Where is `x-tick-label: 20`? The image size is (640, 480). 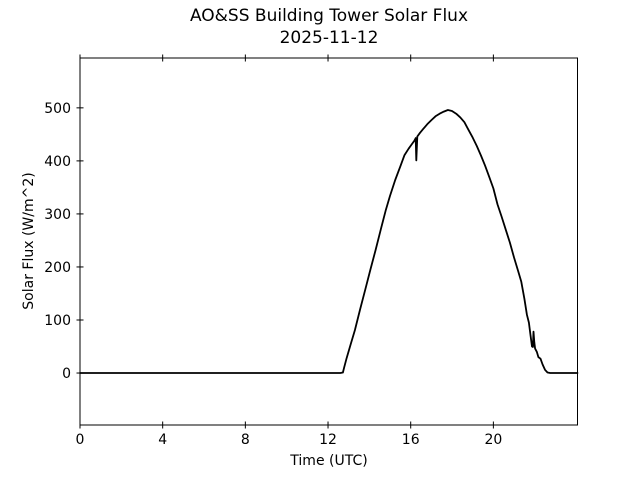
x-tick-label: 20 is located at coordinates (493, 440).